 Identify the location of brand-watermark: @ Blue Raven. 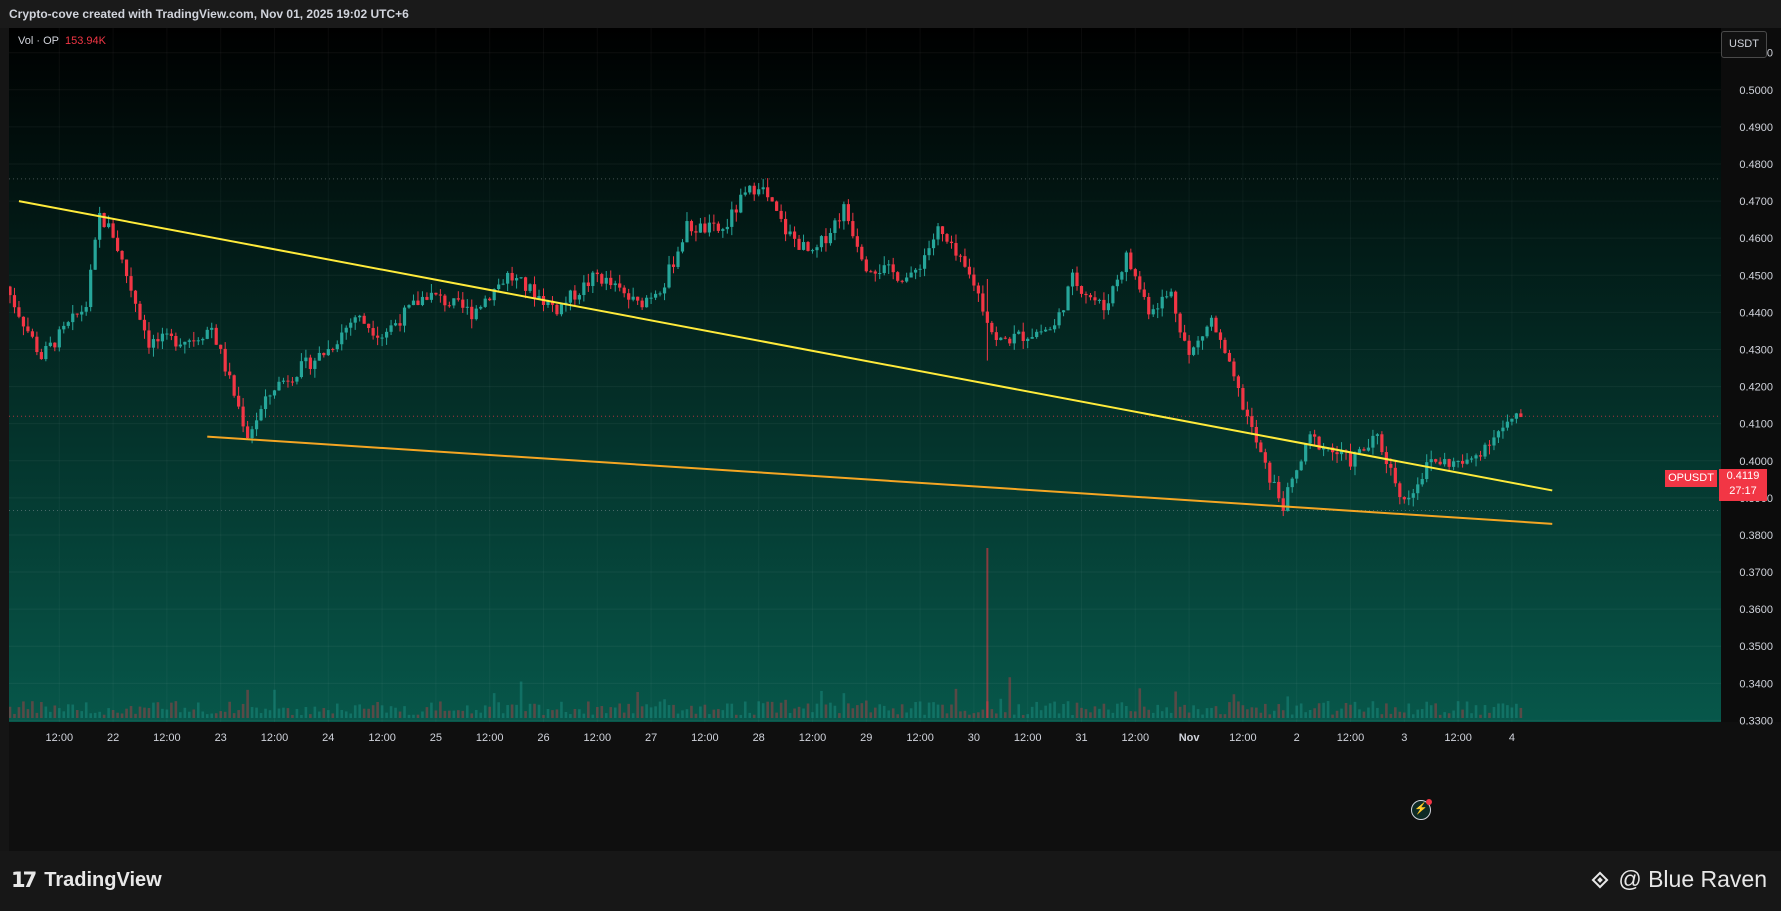
(1677, 879).